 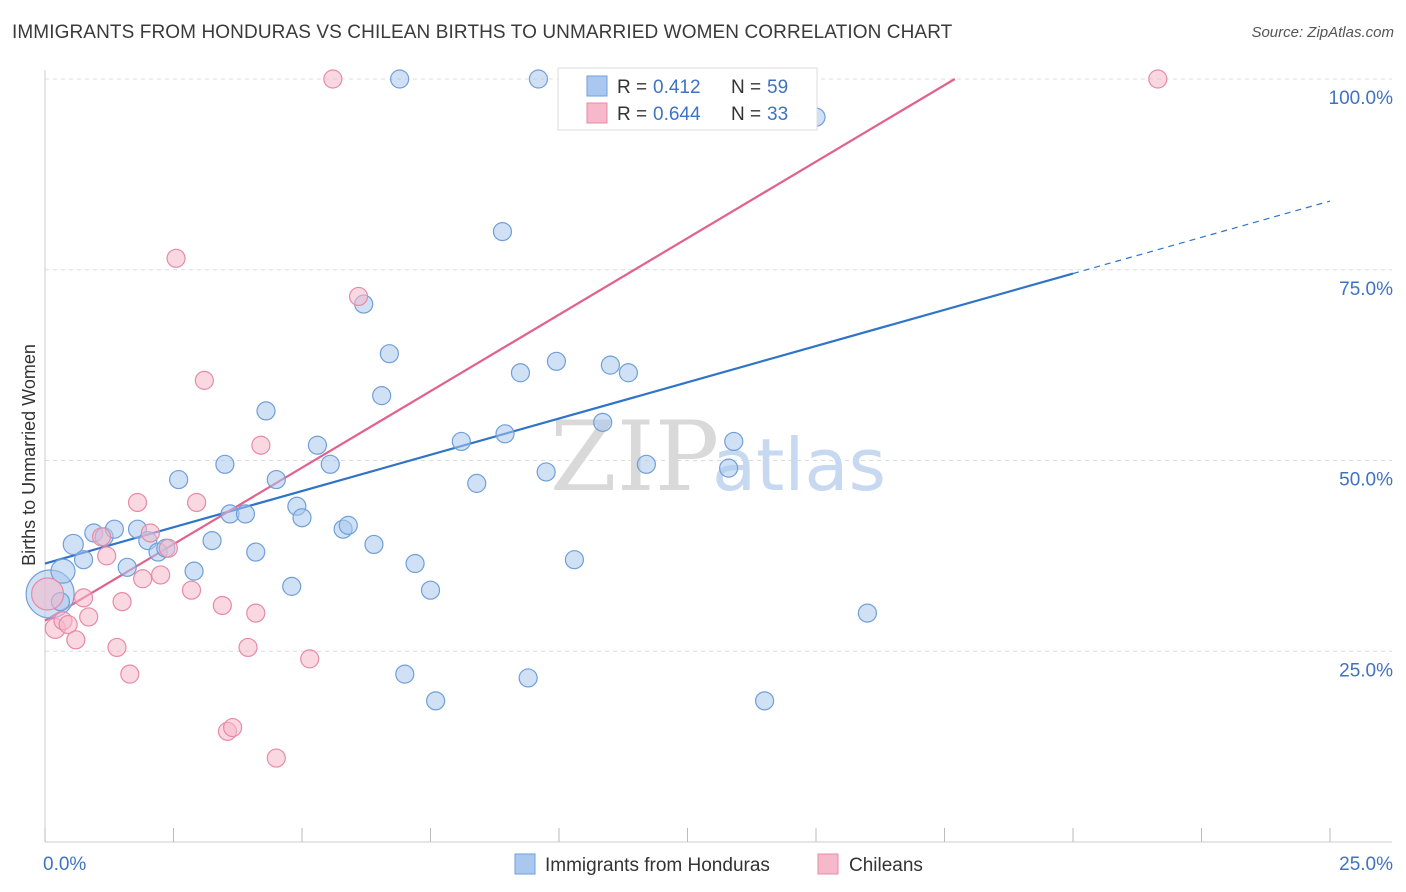 What do you see at coordinates (1366, 864) in the screenshot?
I see `x-tick-label: 25.0%` at bounding box center [1366, 864].